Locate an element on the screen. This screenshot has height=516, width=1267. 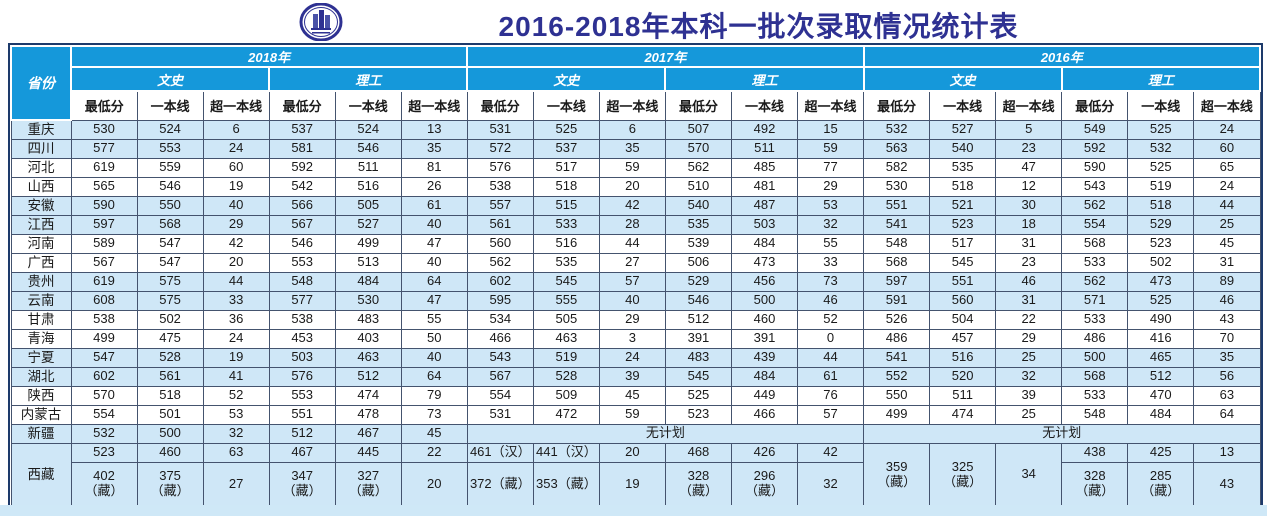
score-cell: 602 is located at coordinates (104, 376).